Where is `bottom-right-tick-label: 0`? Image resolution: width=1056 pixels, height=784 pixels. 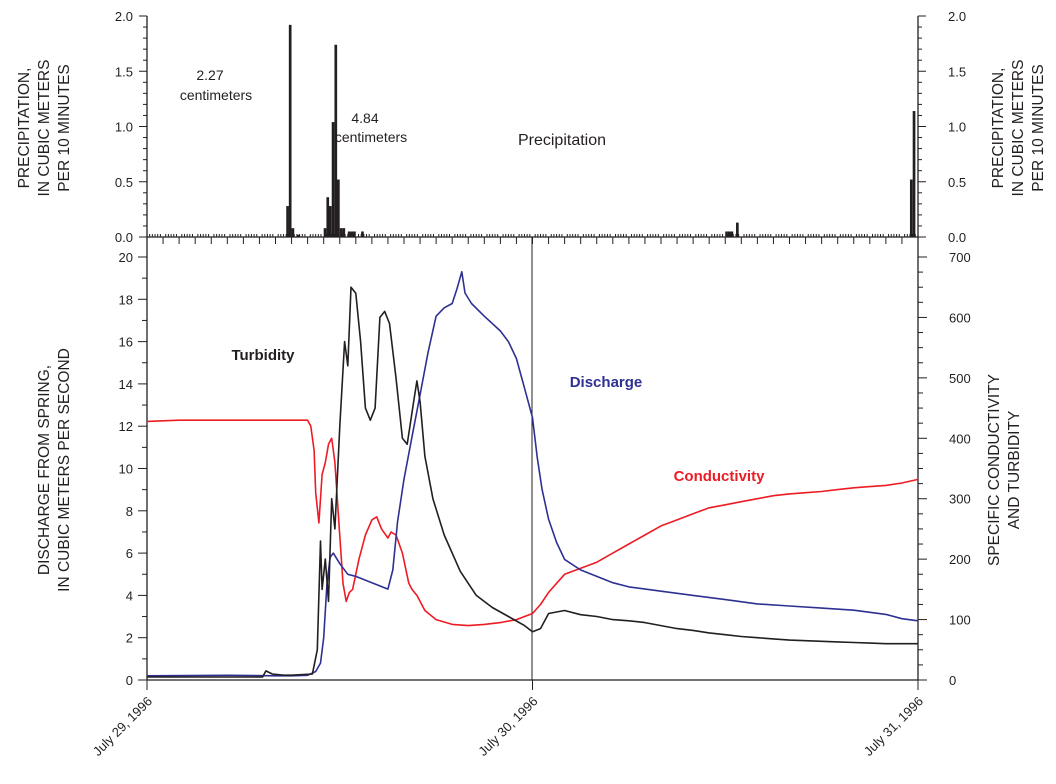
bottom-right-tick-label: 0 is located at coordinates (952, 680).